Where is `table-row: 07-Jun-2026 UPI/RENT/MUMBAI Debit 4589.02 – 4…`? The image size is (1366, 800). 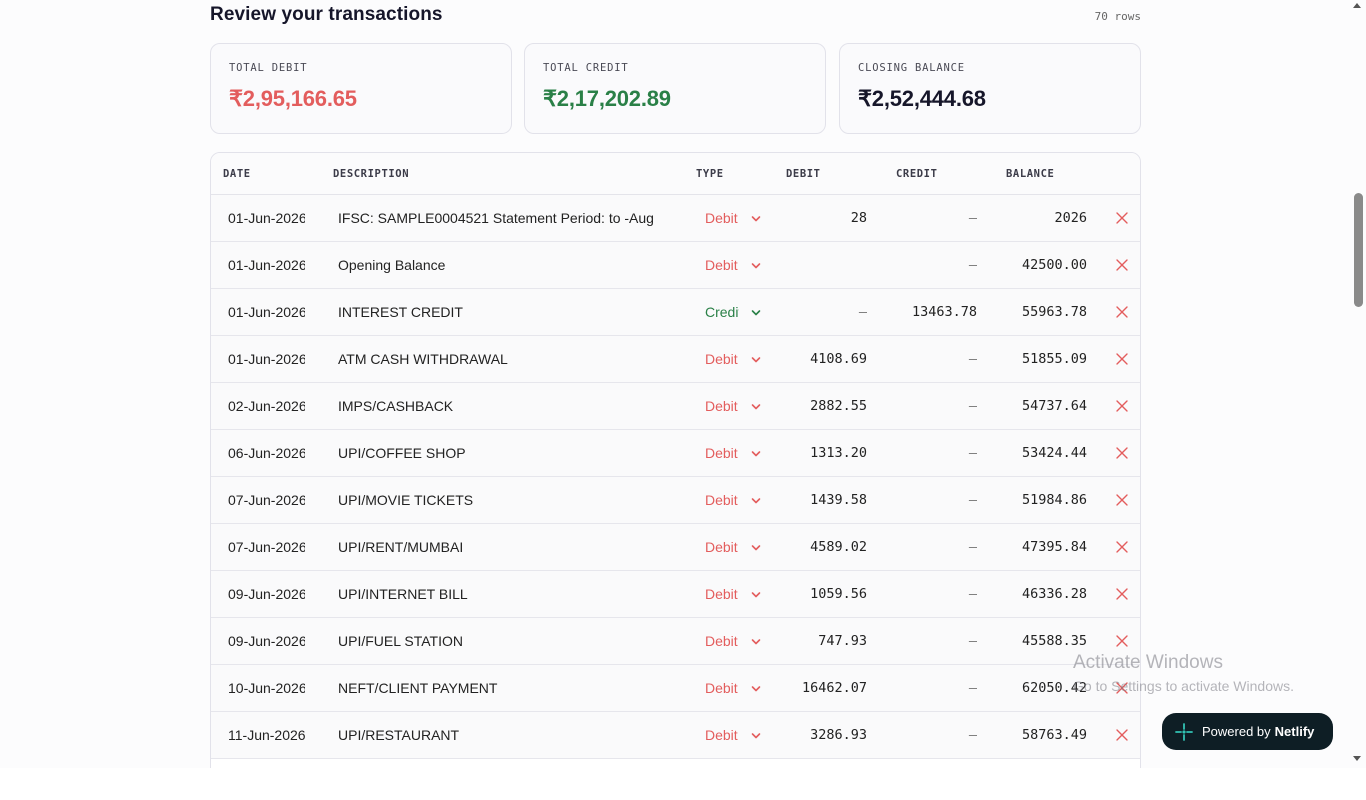
table-row: 07-Jun-2026 UPI/RENT/MUMBAI Debit 4589.02 – 4… is located at coordinates (675, 547).